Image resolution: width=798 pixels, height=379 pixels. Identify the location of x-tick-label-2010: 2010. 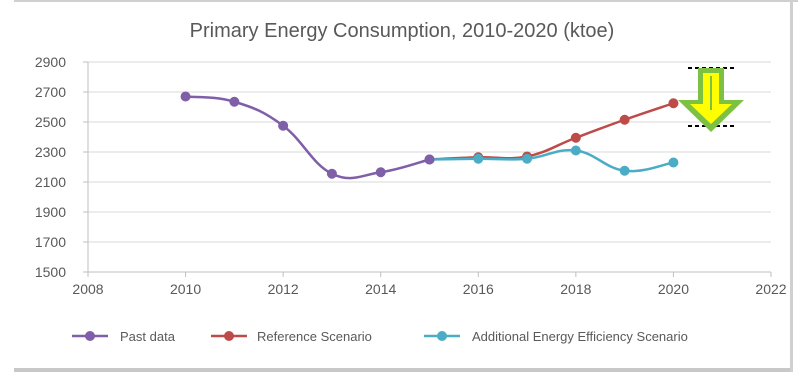
(185, 289).